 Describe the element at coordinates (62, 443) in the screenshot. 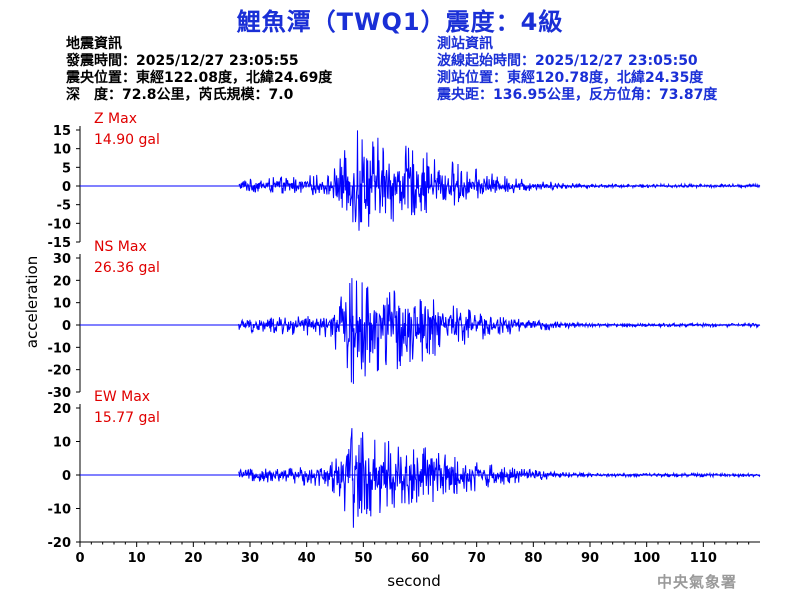

I see `y-tick-label-ew: 10` at that location.